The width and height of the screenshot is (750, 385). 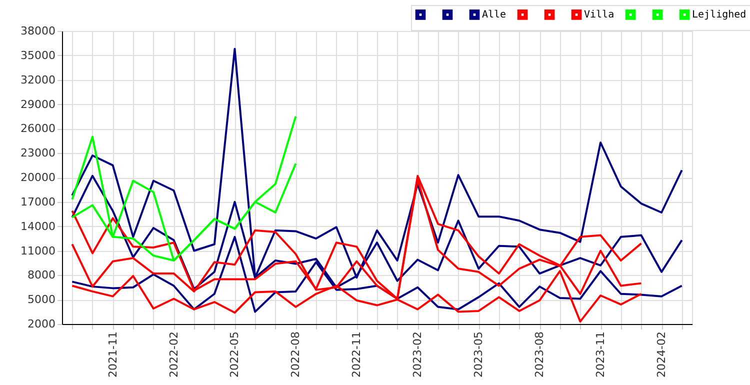 What do you see at coordinates (719, 15) in the screenshot?
I see `legend-label: Lejlighed` at bounding box center [719, 15].